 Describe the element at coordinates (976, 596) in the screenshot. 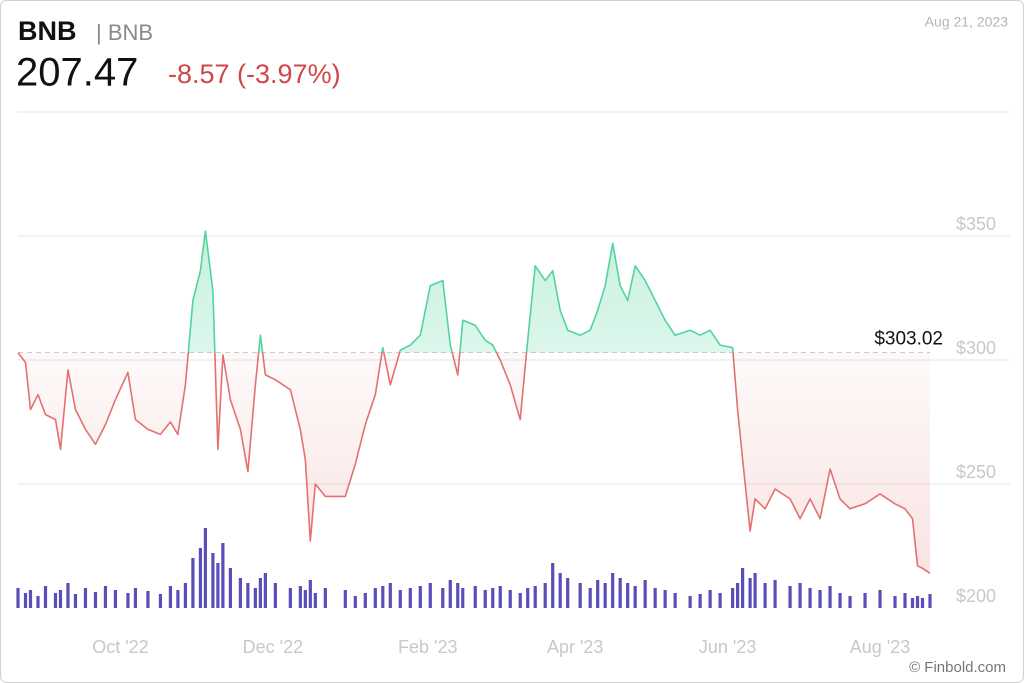

I see `y-tick-label: $200` at that location.